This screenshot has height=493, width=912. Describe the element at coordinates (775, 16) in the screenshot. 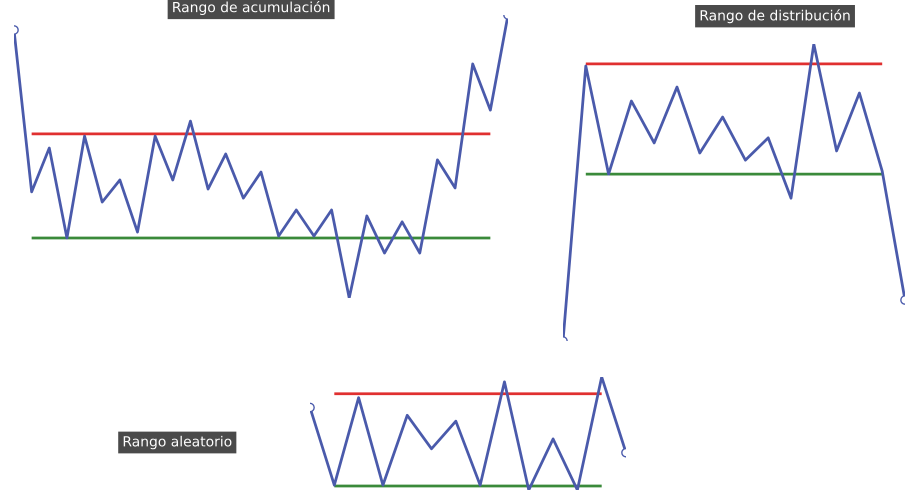

I see `chart-title: Rango de distribución` at that location.